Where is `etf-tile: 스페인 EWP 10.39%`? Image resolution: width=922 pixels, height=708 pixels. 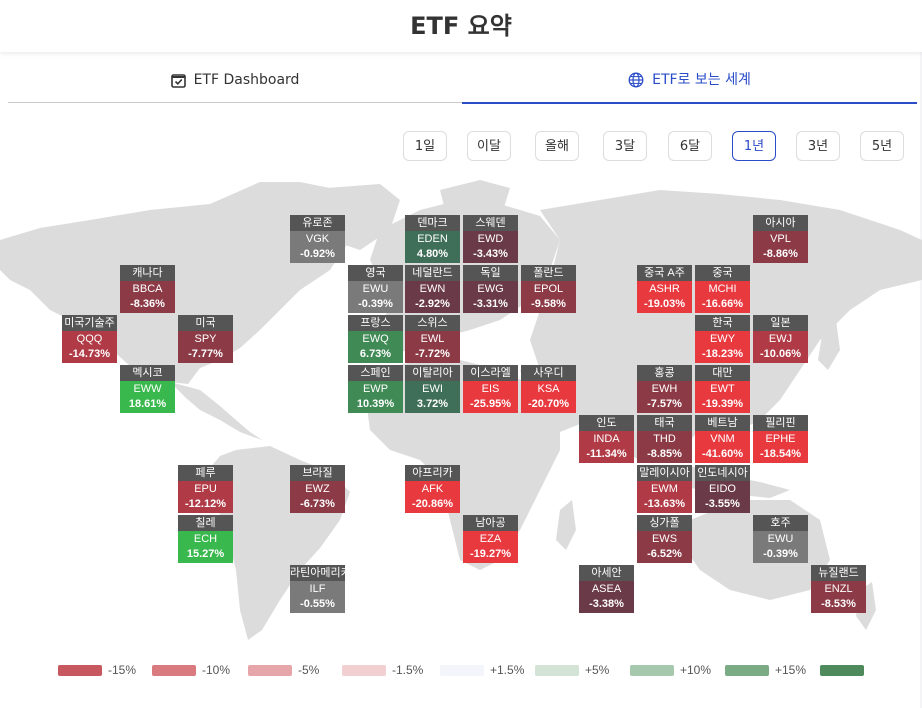 etf-tile: 스페인 EWP 10.39% is located at coordinates (375, 389).